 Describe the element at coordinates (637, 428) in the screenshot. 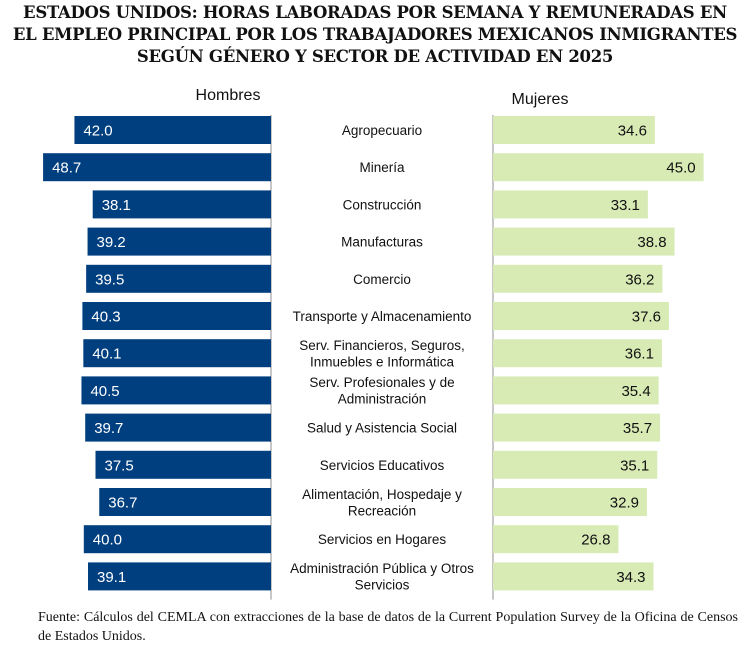

I see `value-label-mujeres: 35.7` at that location.